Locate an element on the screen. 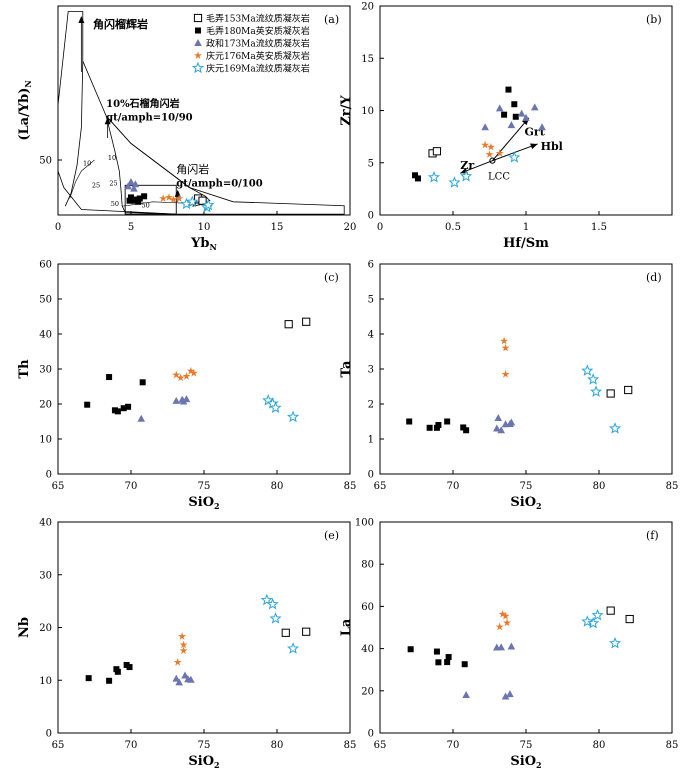 Image resolution: width=700 pixels, height=771 pixels. legend-marker-qingyuan176 is located at coordinates (198, 55).